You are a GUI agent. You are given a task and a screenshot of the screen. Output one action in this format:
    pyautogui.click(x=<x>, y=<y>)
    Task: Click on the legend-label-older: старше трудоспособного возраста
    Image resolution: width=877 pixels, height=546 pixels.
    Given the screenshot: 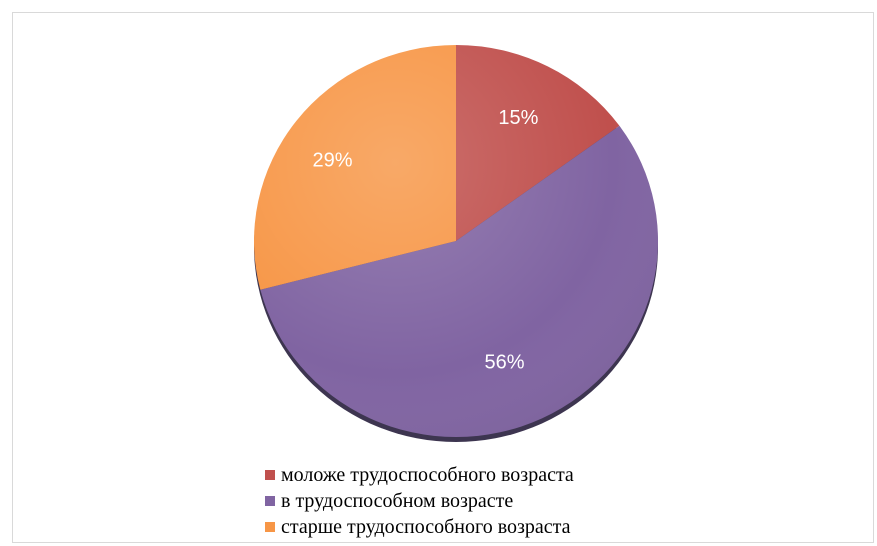 What is the action you would take?
    pyautogui.click(x=426, y=526)
    